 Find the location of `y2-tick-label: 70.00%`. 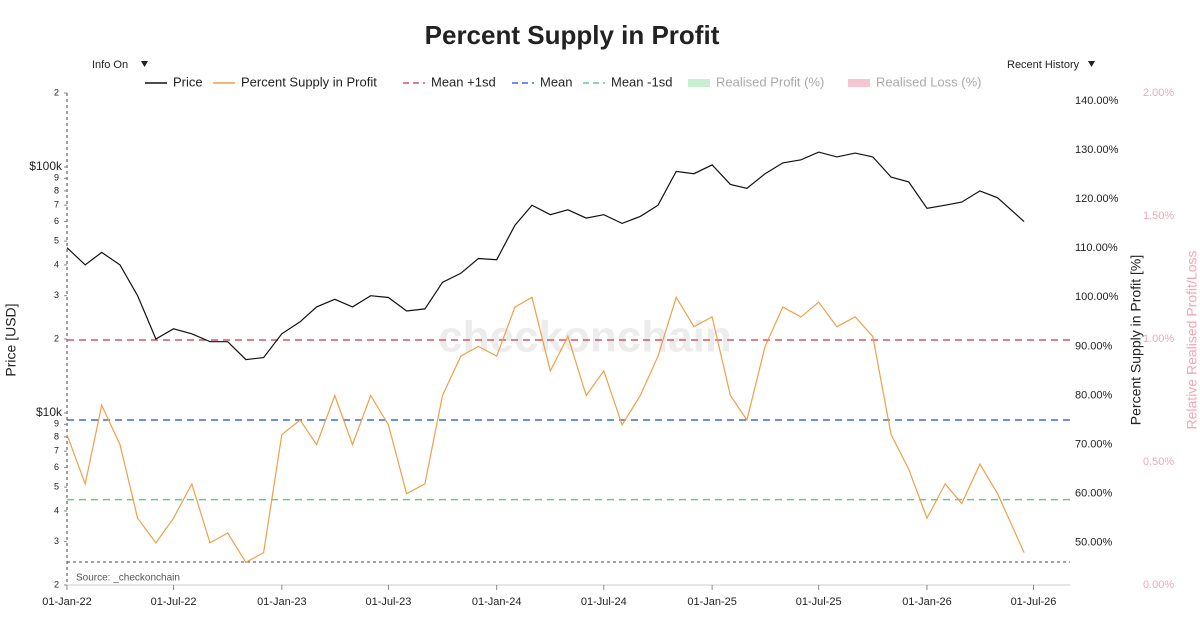

y2-tick-label: 70.00% is located at coordinates (1094, 444).